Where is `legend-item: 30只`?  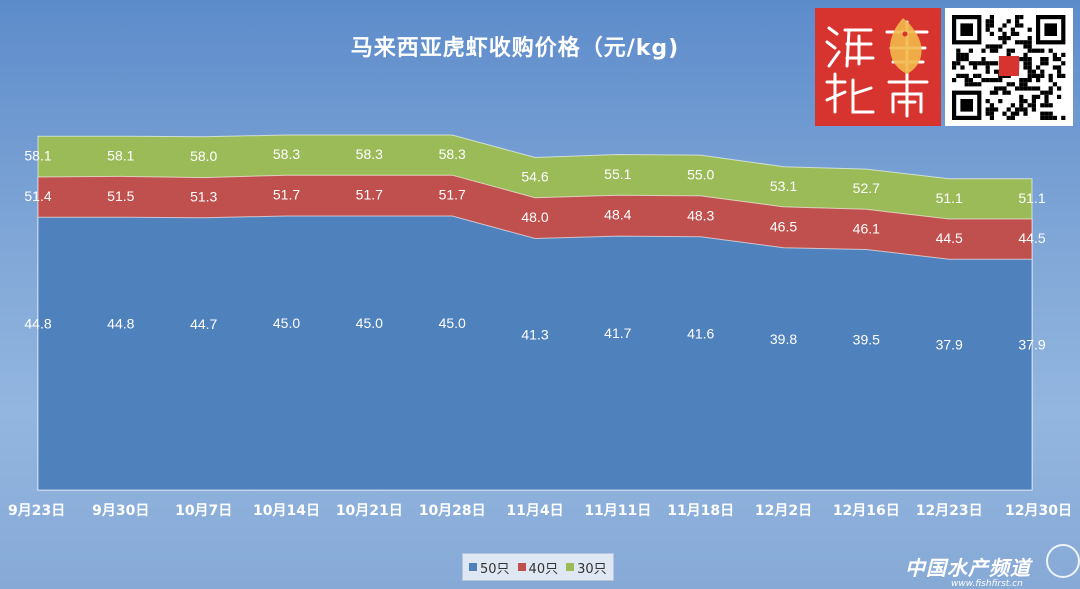 legend-item: 30只 is located at coordinates (586, 567).